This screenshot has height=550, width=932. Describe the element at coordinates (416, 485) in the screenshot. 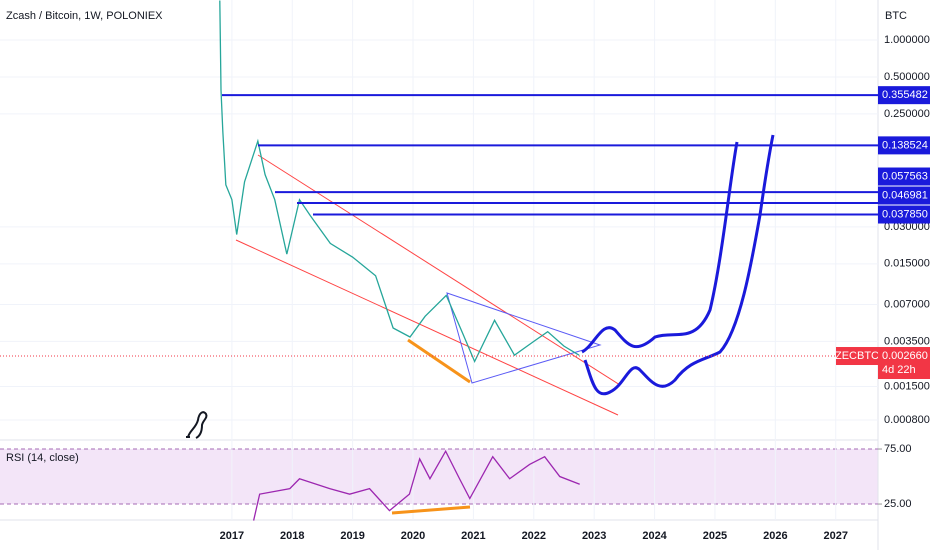

I see `price-line` at that location.